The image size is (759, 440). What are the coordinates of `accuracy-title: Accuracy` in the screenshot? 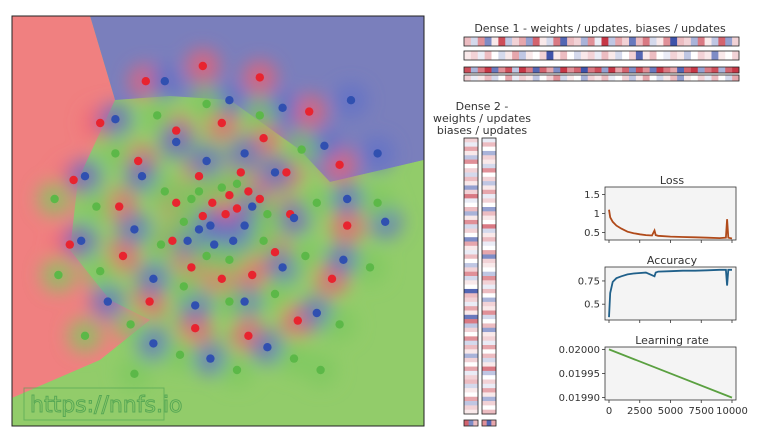 It's located at (672, 260).